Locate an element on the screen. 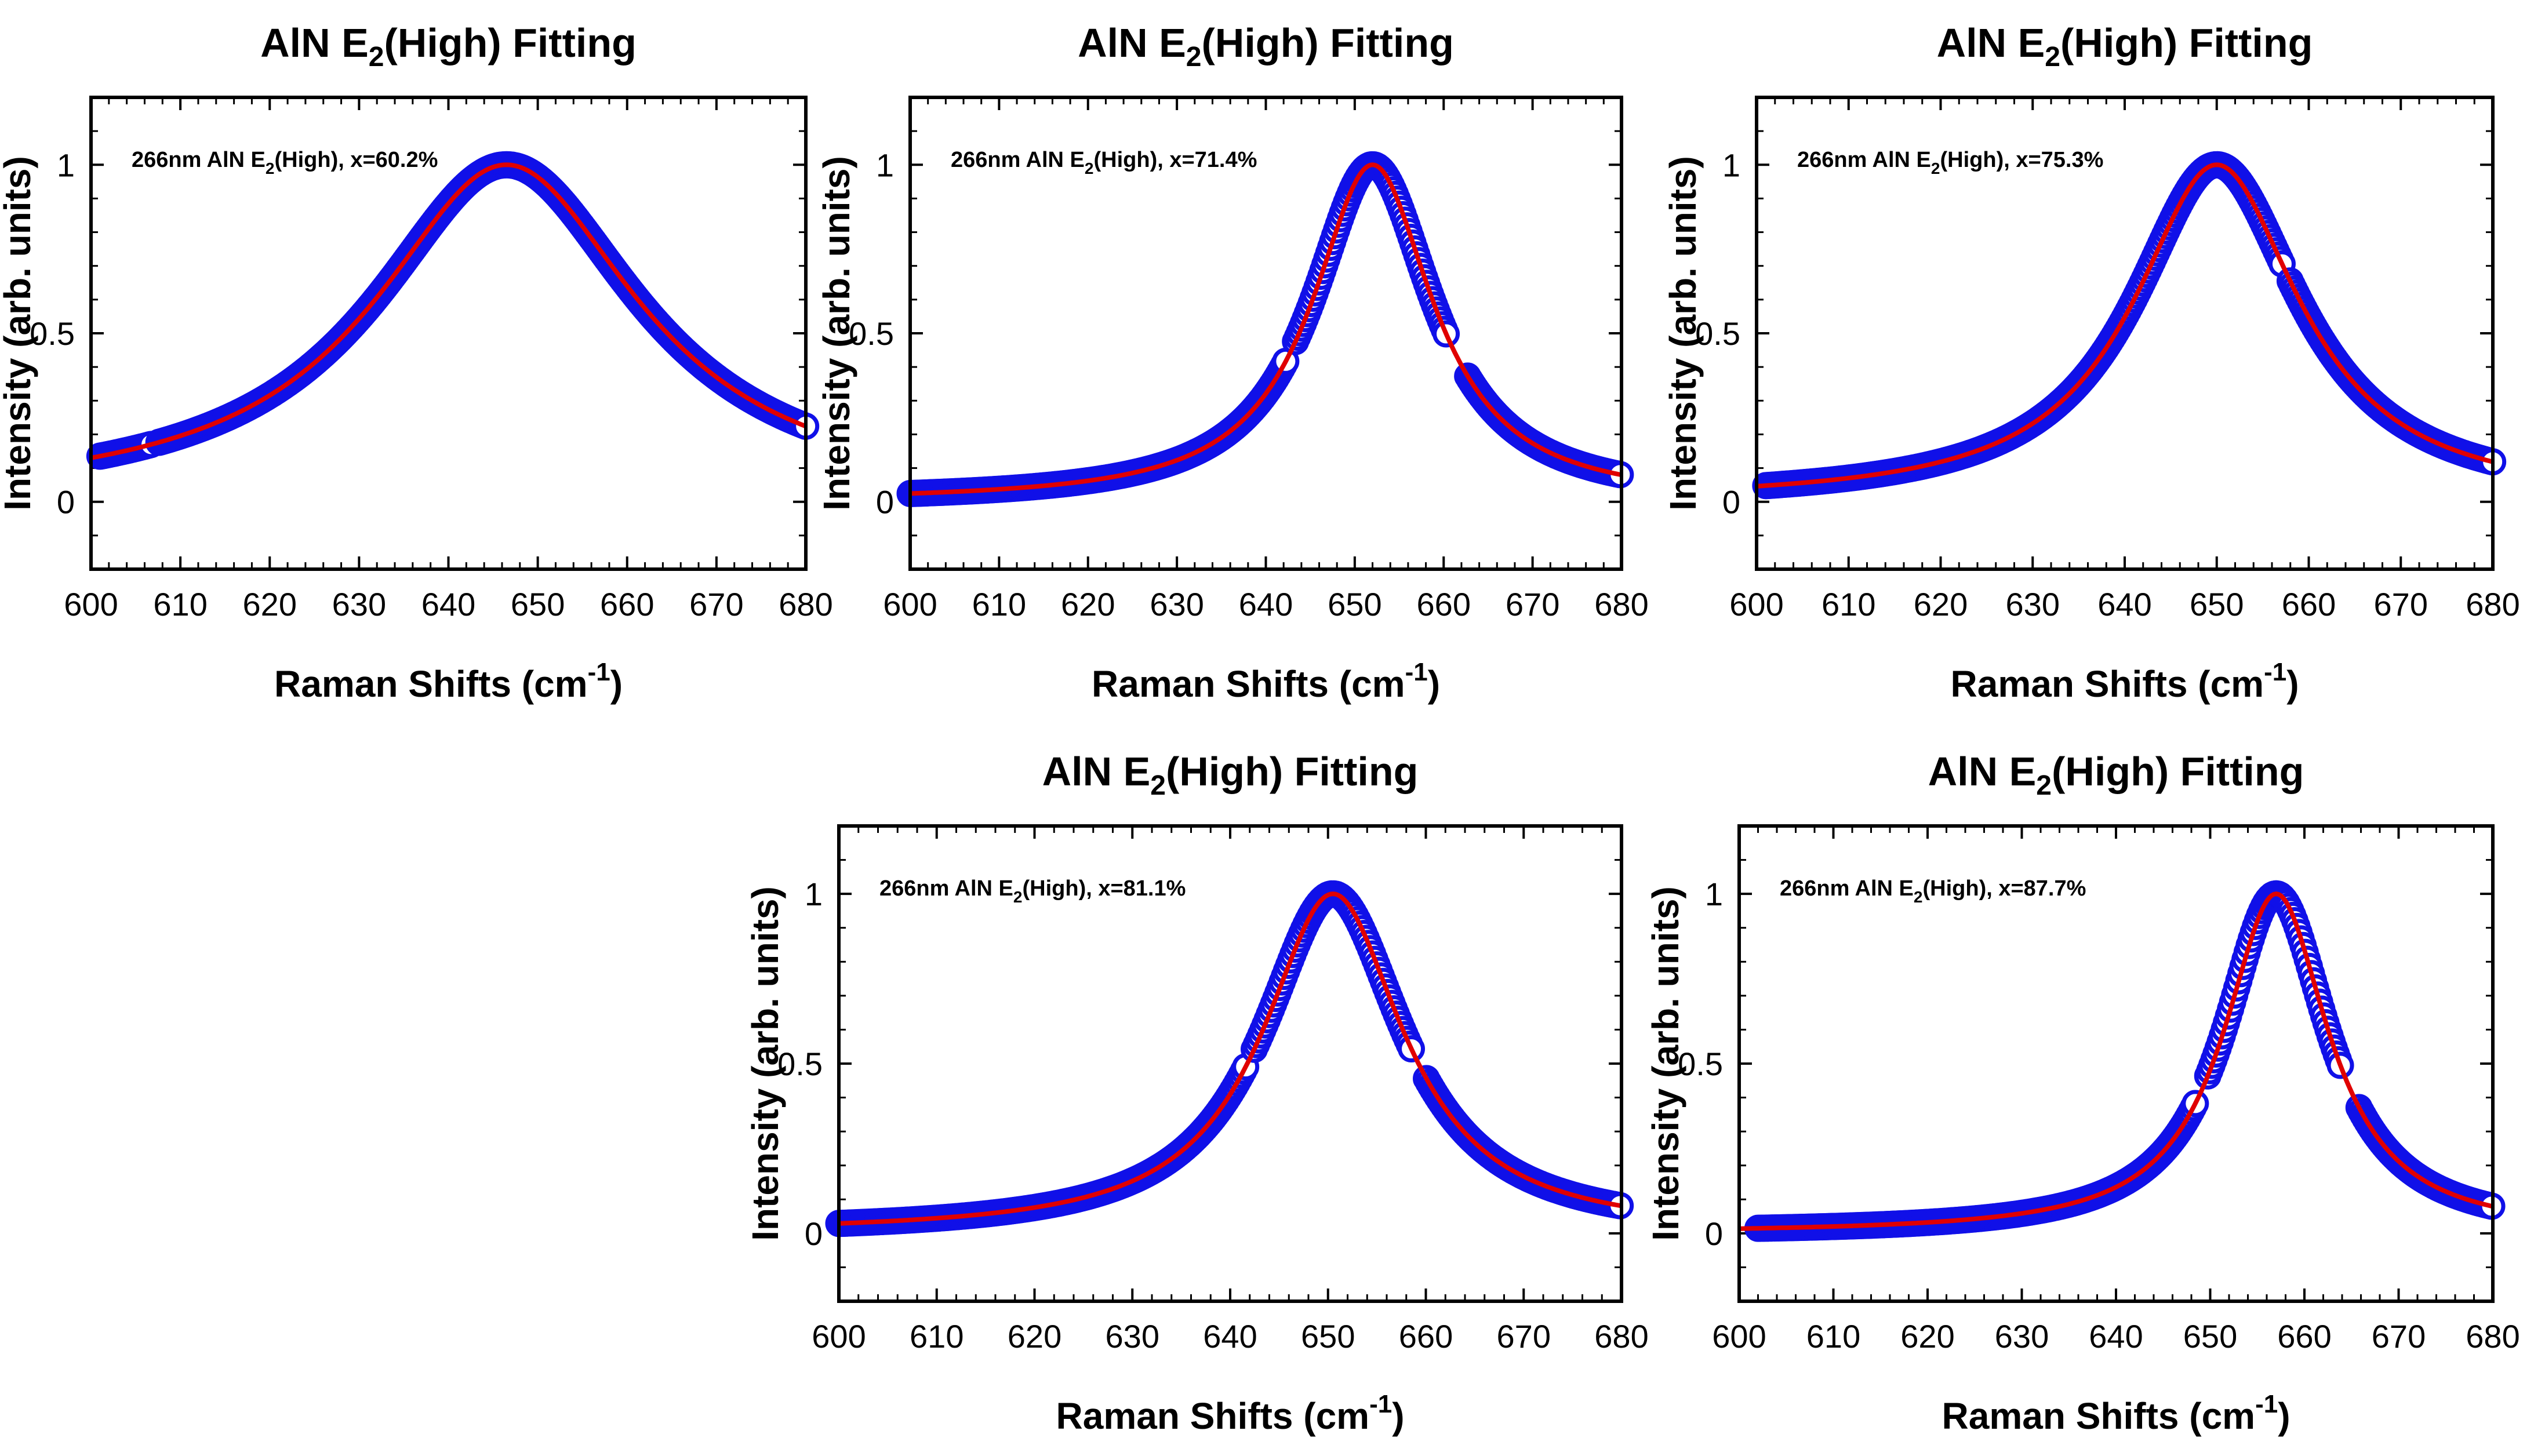 This screenshot has height=1456, width=2545. data-series-markers is located at coordinates (1265, 329).